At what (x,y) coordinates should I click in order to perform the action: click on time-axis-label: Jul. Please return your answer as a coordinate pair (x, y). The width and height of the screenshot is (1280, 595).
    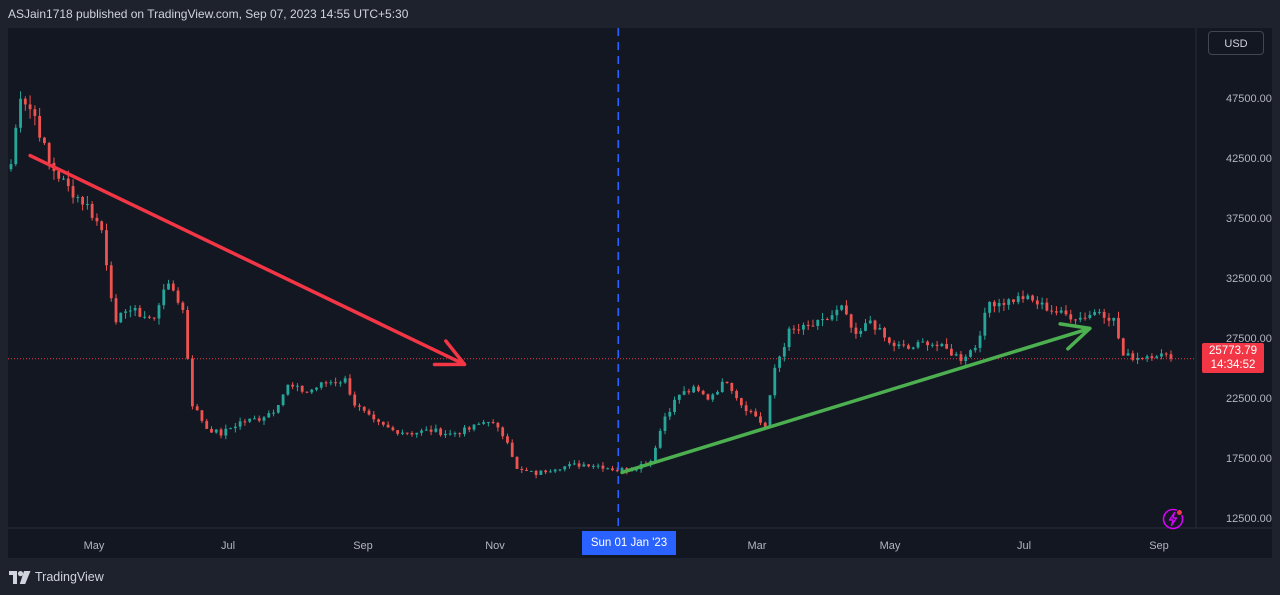
    Looking at the image, I should click on (228, 546).